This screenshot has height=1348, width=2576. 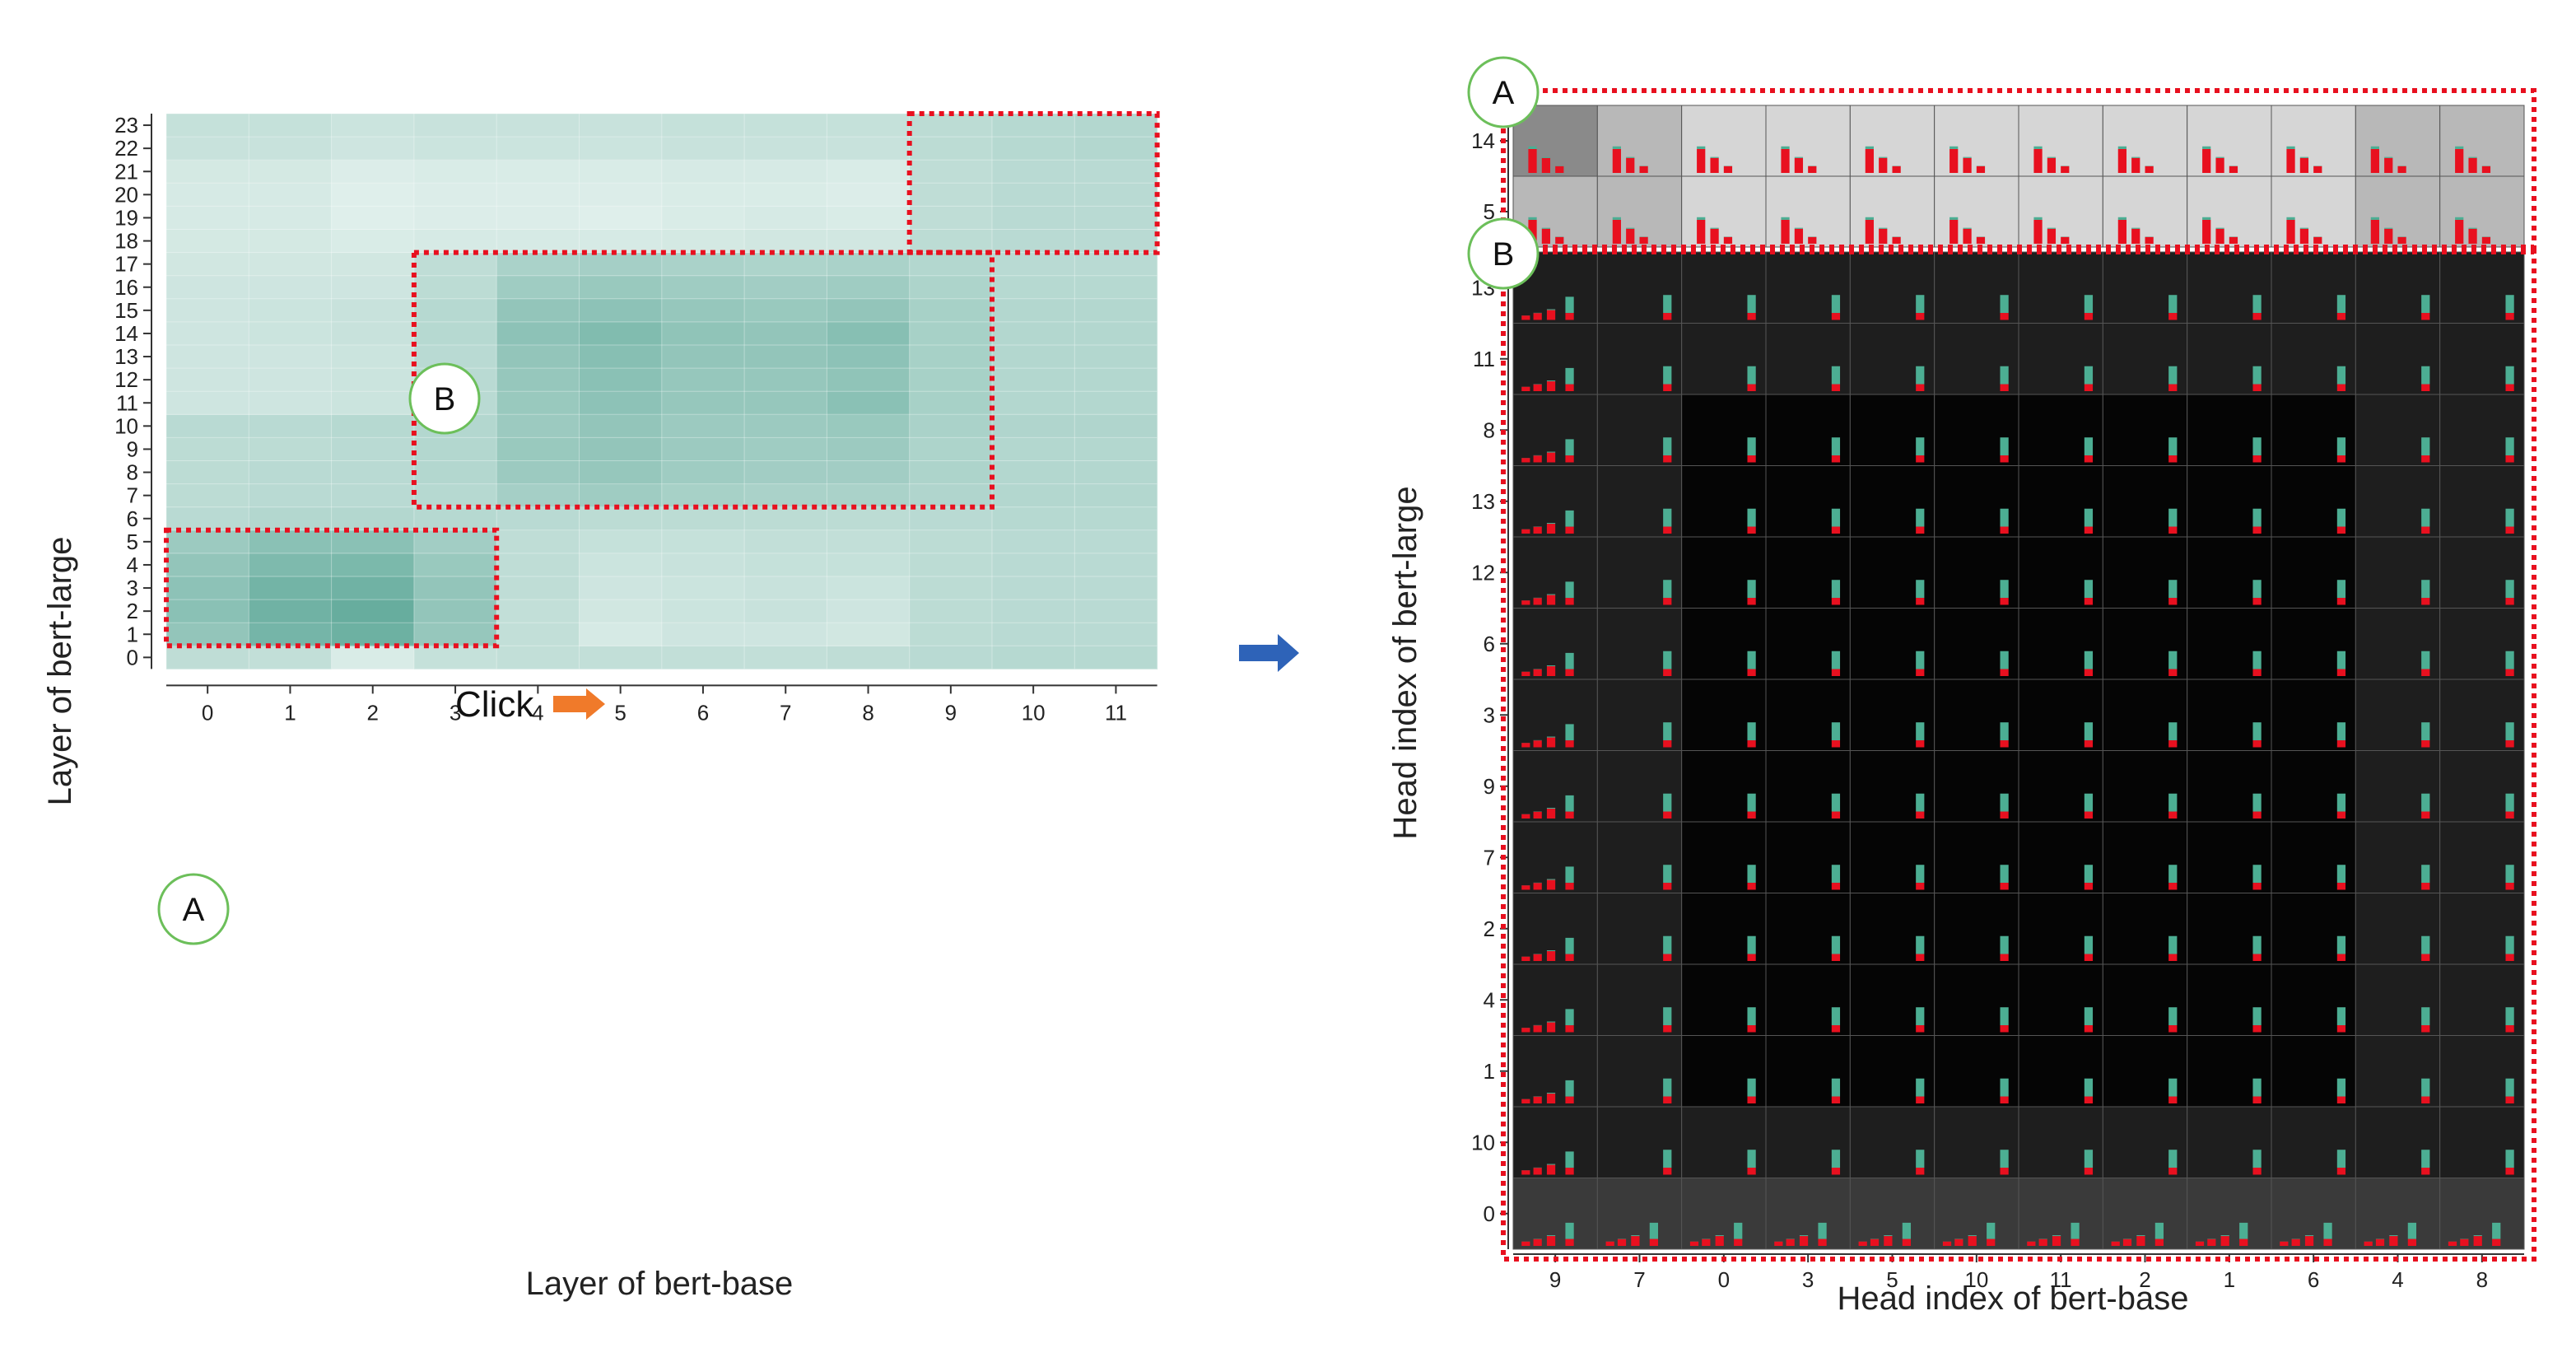 I want to click on y-tick-label: 11, so click(x=1484, y=359).